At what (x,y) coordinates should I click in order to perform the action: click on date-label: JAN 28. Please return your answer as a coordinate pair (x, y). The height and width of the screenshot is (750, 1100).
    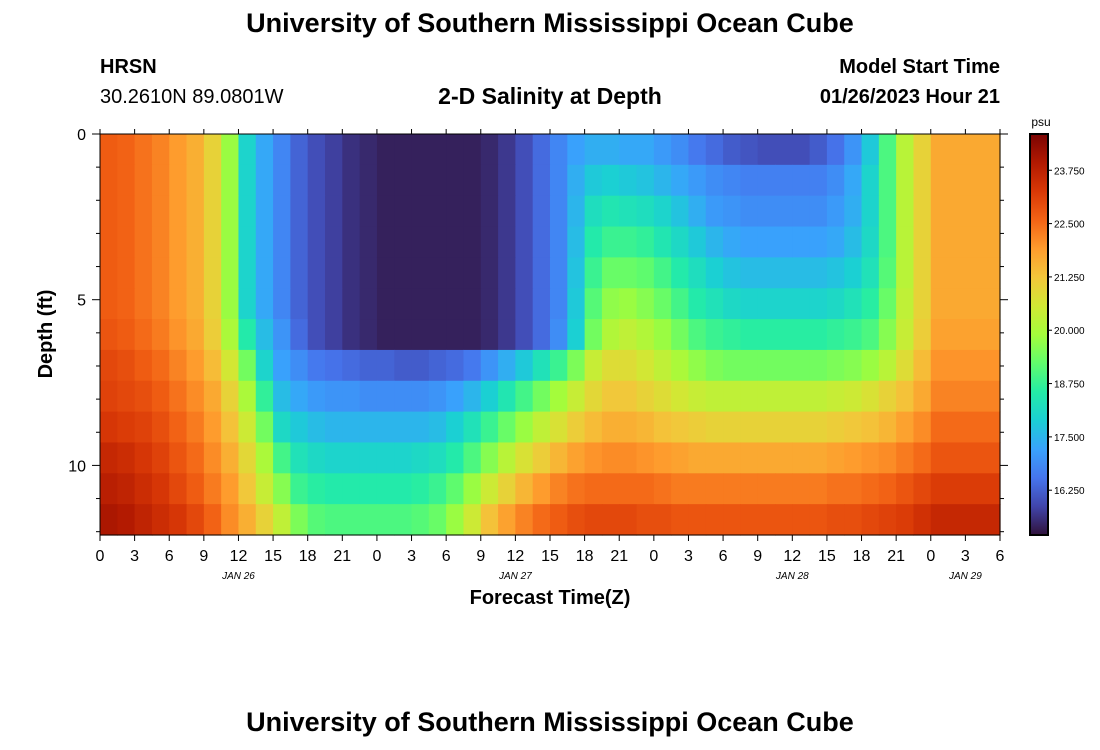
    Looking at the image, I should click on (792, 576).